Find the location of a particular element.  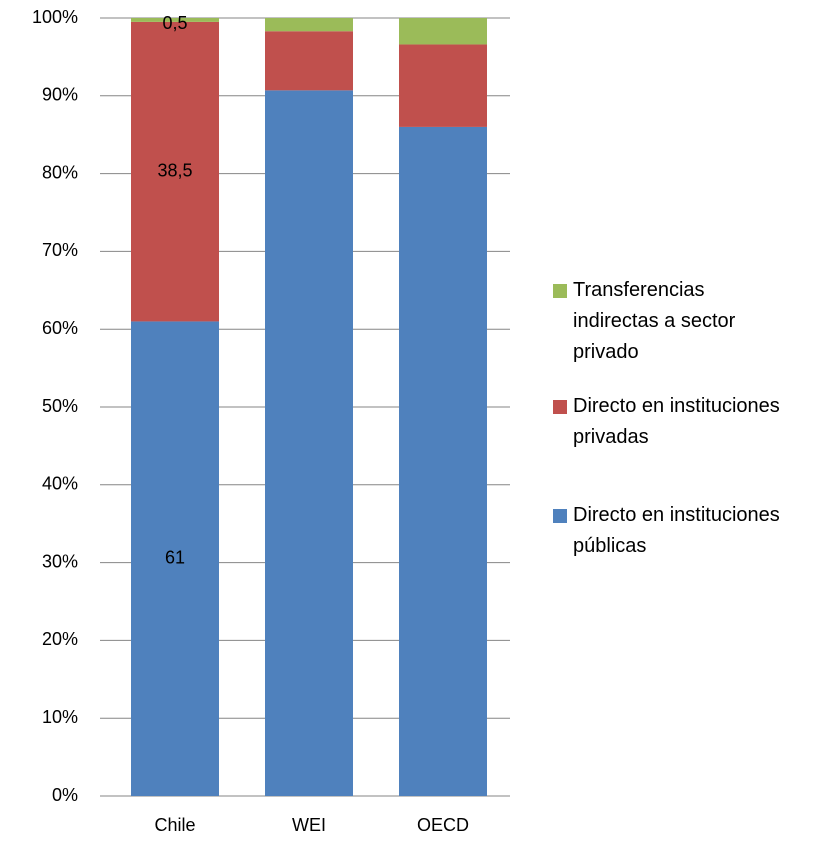

data-label: 0,5 is located at coordinates (174, 23).